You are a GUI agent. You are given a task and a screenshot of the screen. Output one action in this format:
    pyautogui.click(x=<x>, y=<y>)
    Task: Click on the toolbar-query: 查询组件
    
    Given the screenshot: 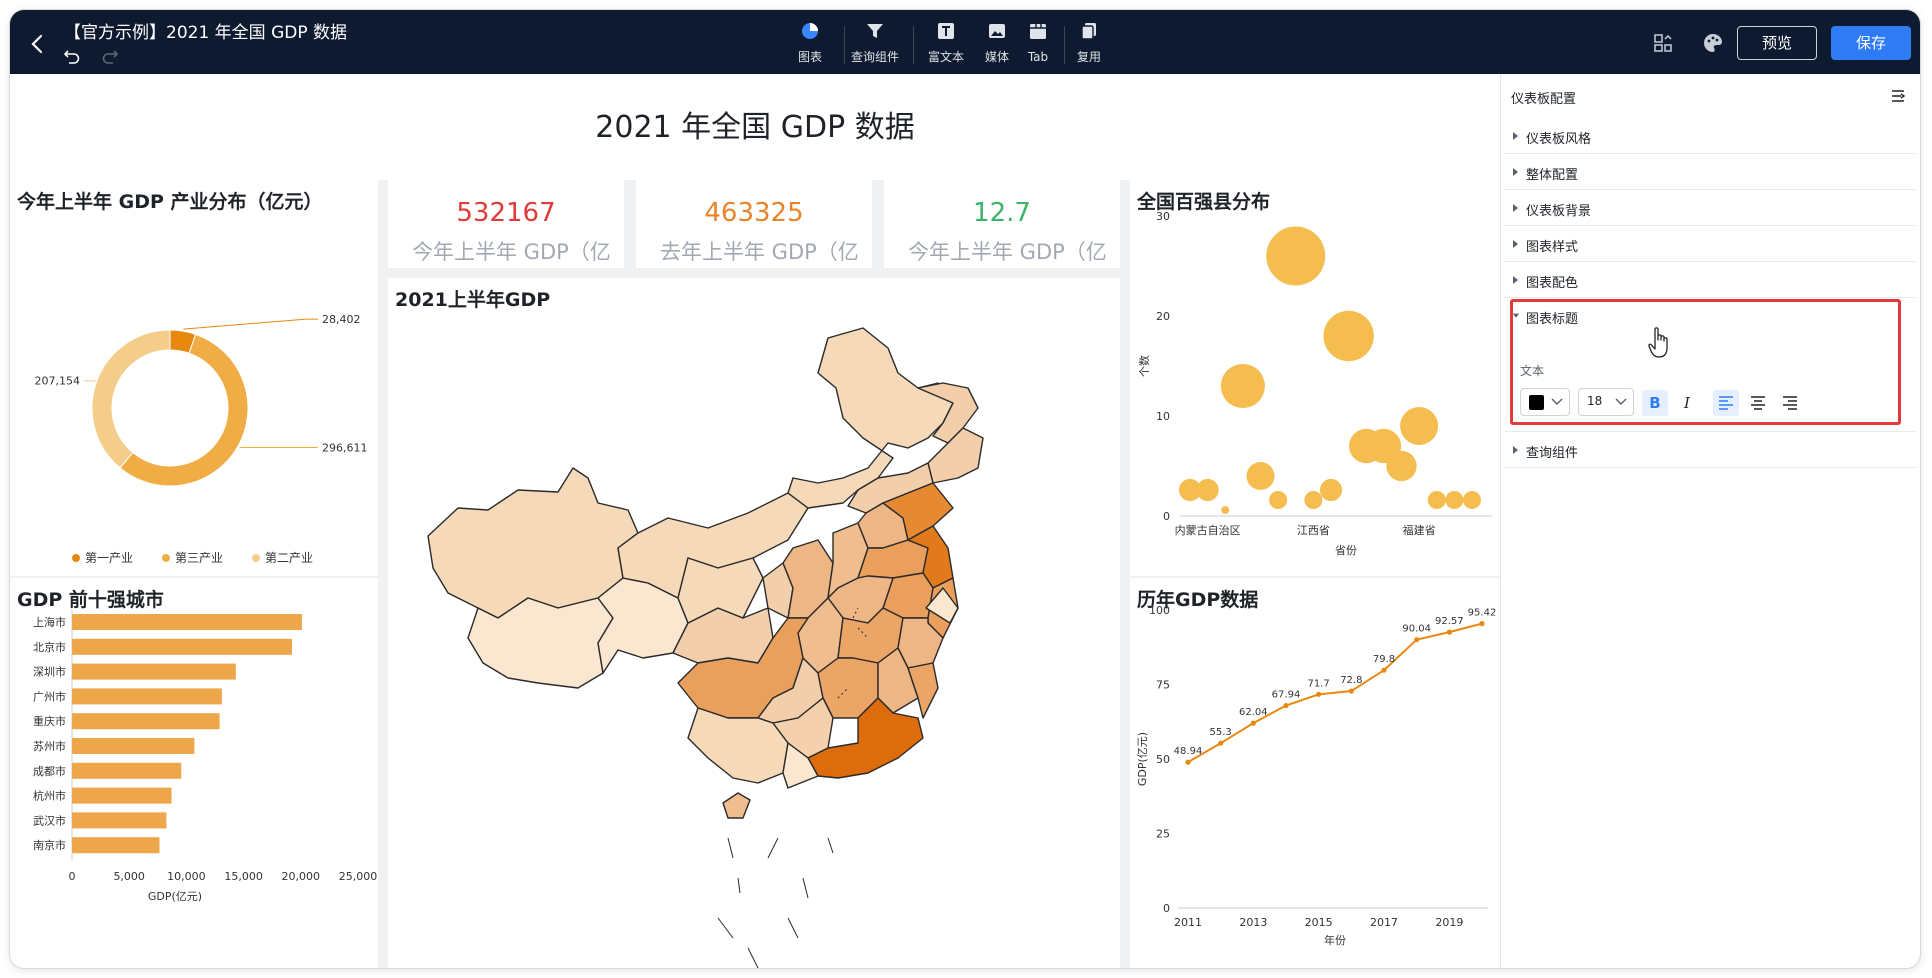 What is the action you would take?
    pyautogui.click(x=875, y=42)
    